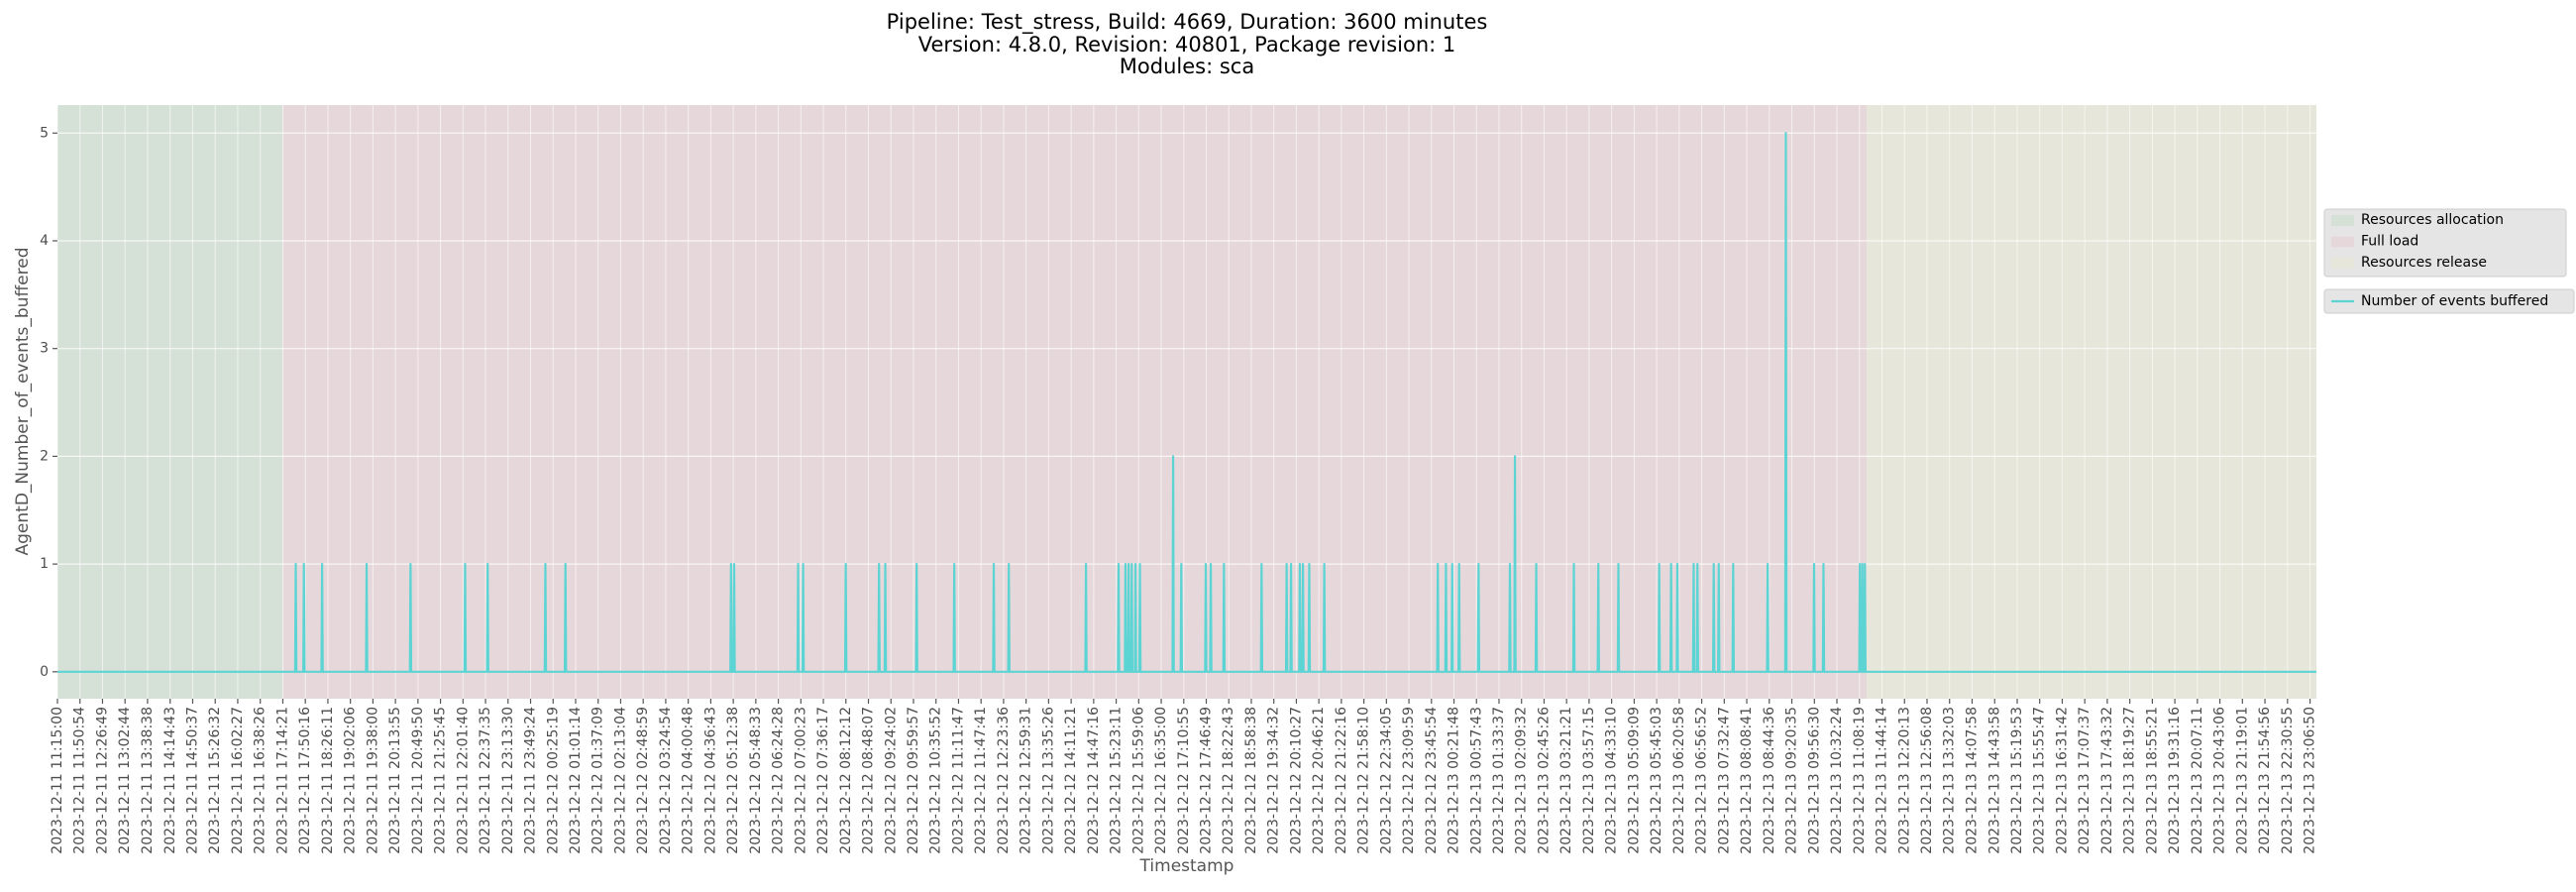  What do you see at coordinates (1251, 780) in the screenshot?
I see `x-tick-label: 2023-12-12 18:58:38` at bounding box center [1251, 780].